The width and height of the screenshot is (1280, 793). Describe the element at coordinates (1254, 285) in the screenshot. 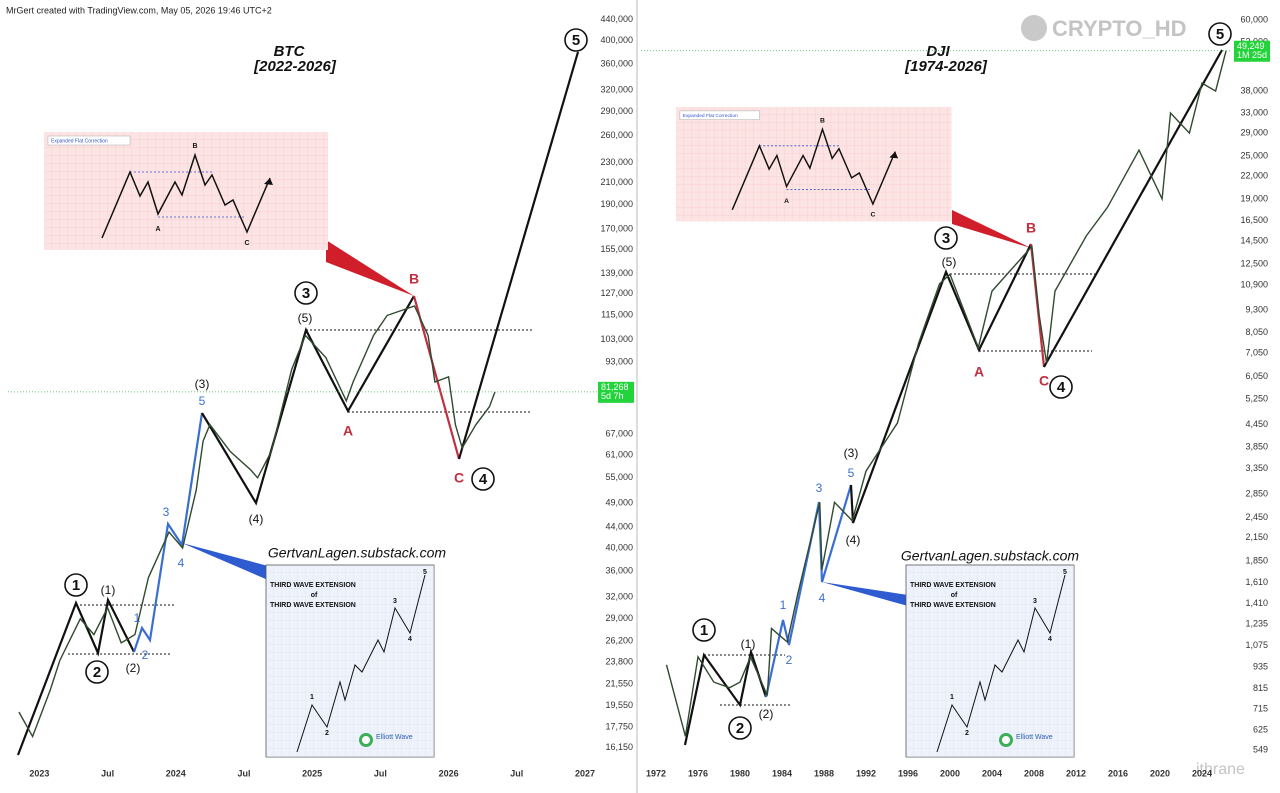

I see `y-tick-label: 10,900` at that location.